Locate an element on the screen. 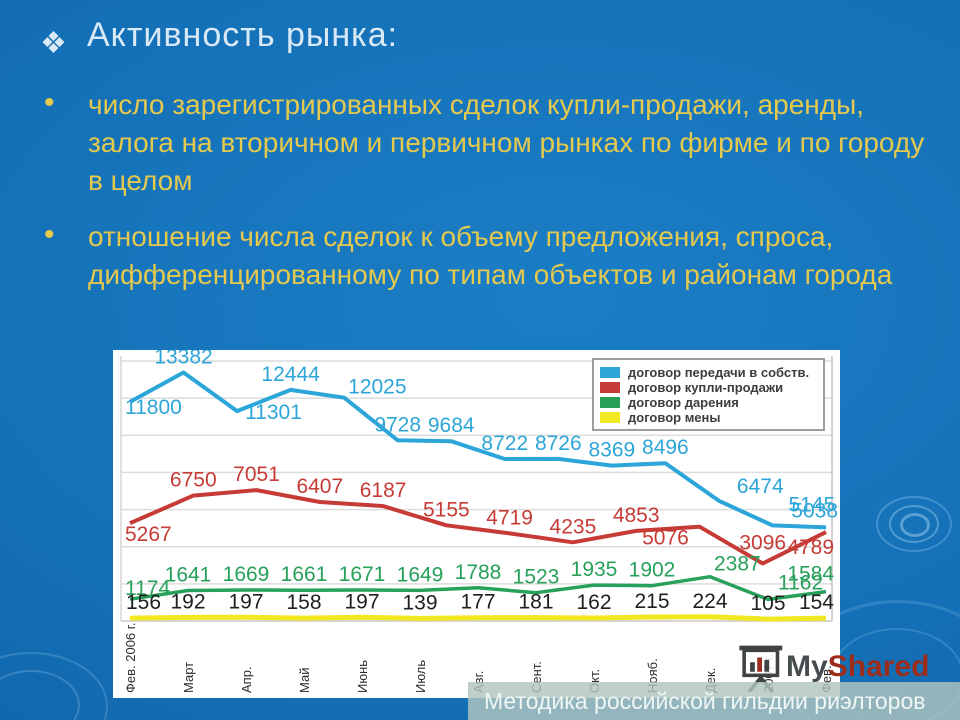 This screenshot has width=960, height=720. legend-item: договор мены is located at coordinates (708, 417).